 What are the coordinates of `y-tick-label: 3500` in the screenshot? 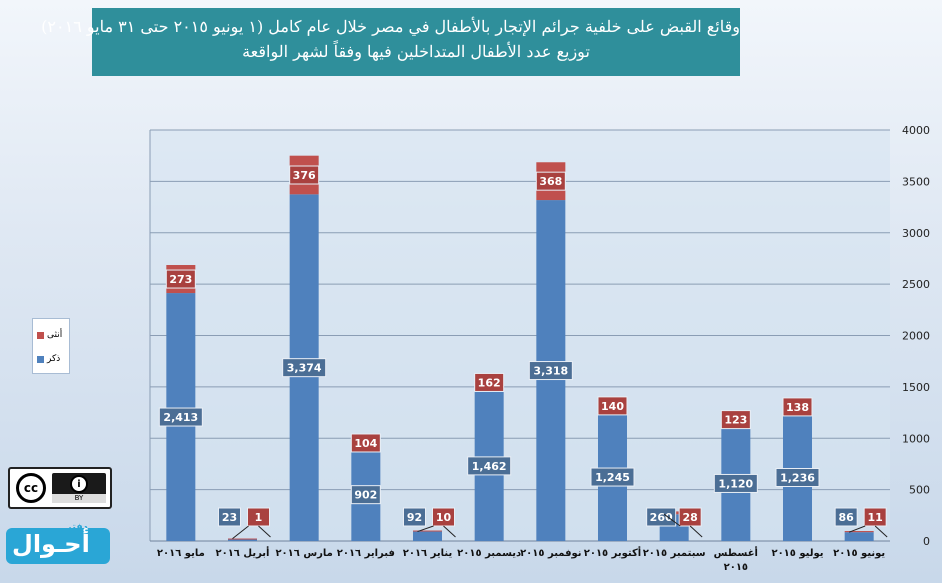 It's located at (916, 181).